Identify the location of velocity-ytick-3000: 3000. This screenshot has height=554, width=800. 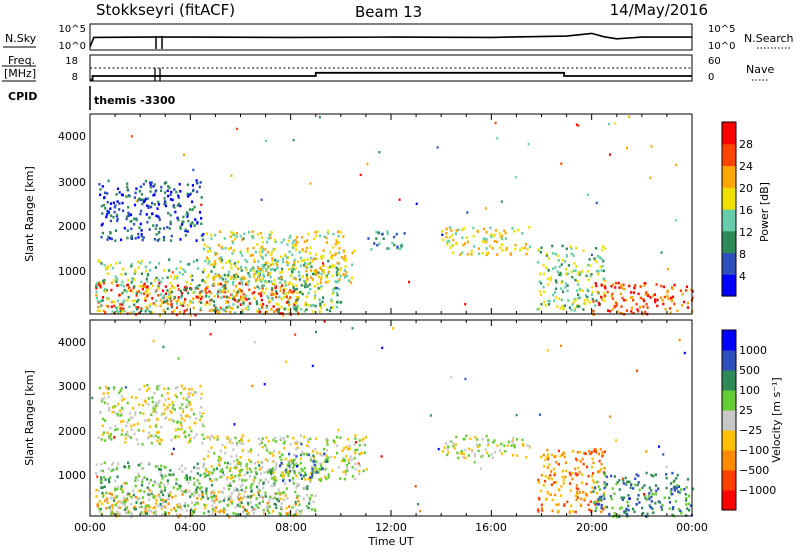
(72, 386).